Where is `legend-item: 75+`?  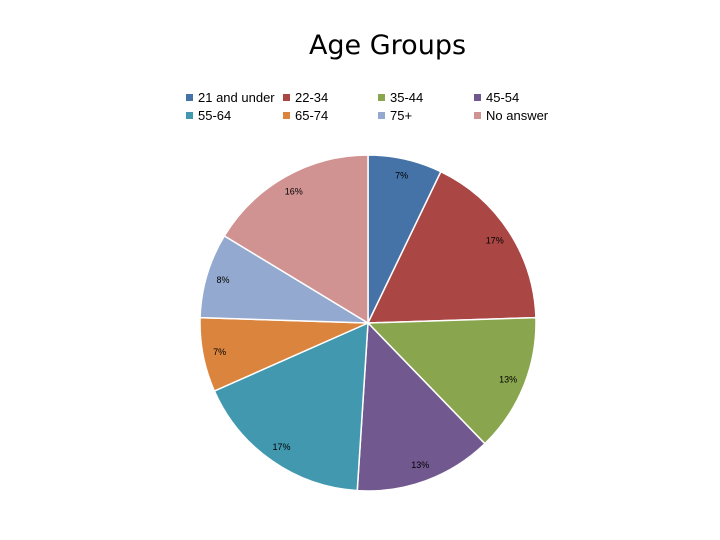 legend-item: 75+ is located at coordinates (395, 115).